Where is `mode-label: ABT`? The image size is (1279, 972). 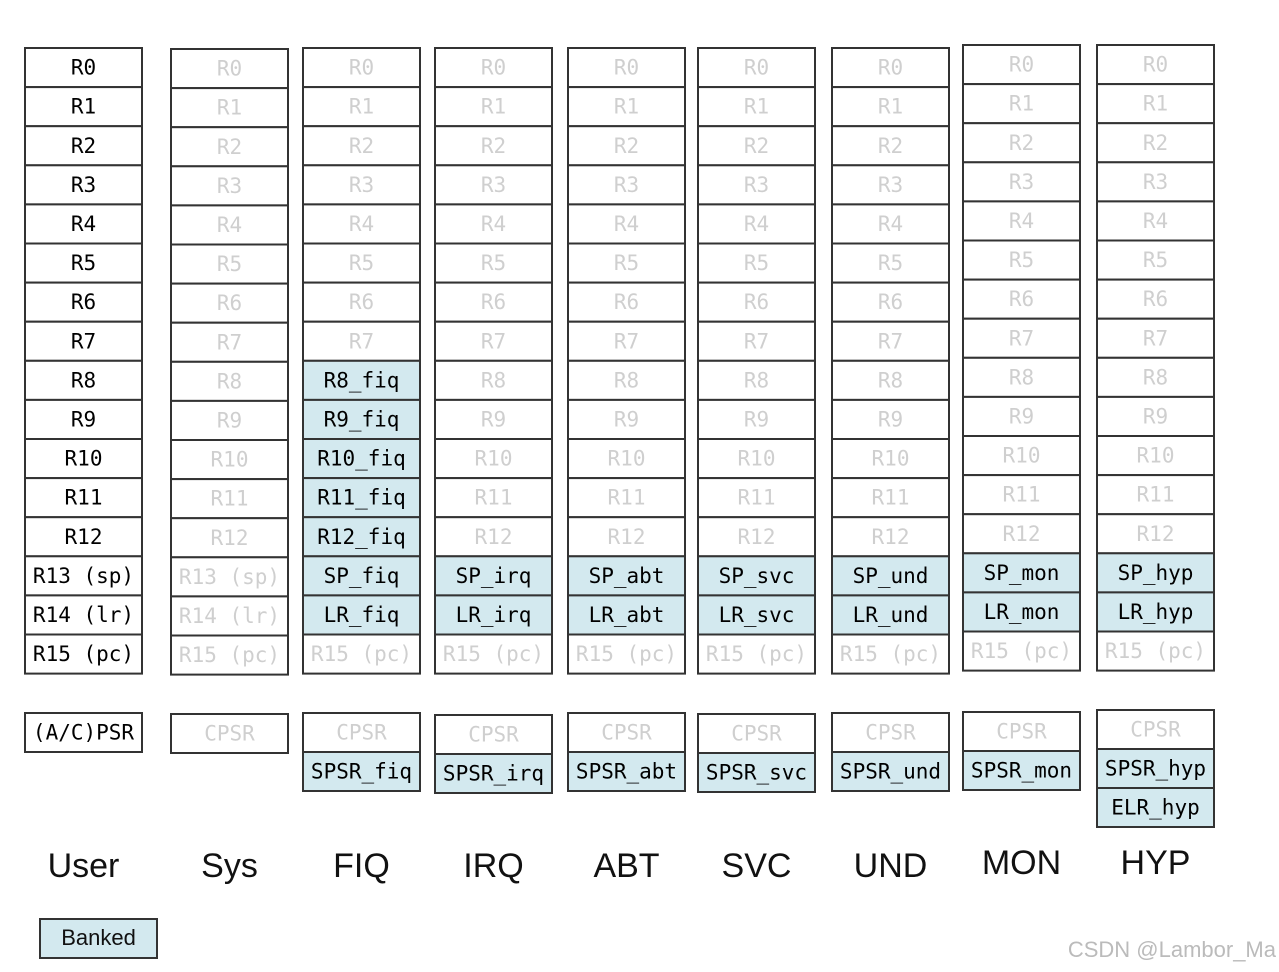
mode-label: ABT is located at coordinates (626, 866).